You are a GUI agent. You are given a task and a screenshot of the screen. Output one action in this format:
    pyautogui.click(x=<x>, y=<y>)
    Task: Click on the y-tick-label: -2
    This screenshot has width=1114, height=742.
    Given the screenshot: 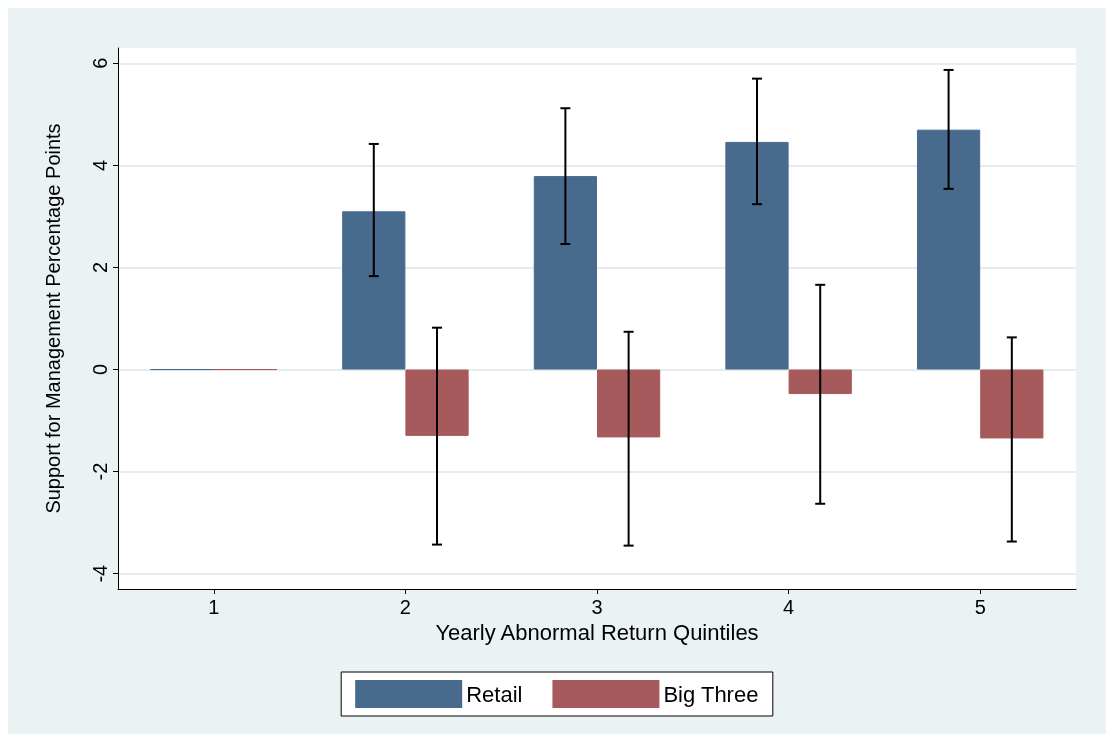 What is the action you would take?
    pyautogui.click(x=100, y=471)
    